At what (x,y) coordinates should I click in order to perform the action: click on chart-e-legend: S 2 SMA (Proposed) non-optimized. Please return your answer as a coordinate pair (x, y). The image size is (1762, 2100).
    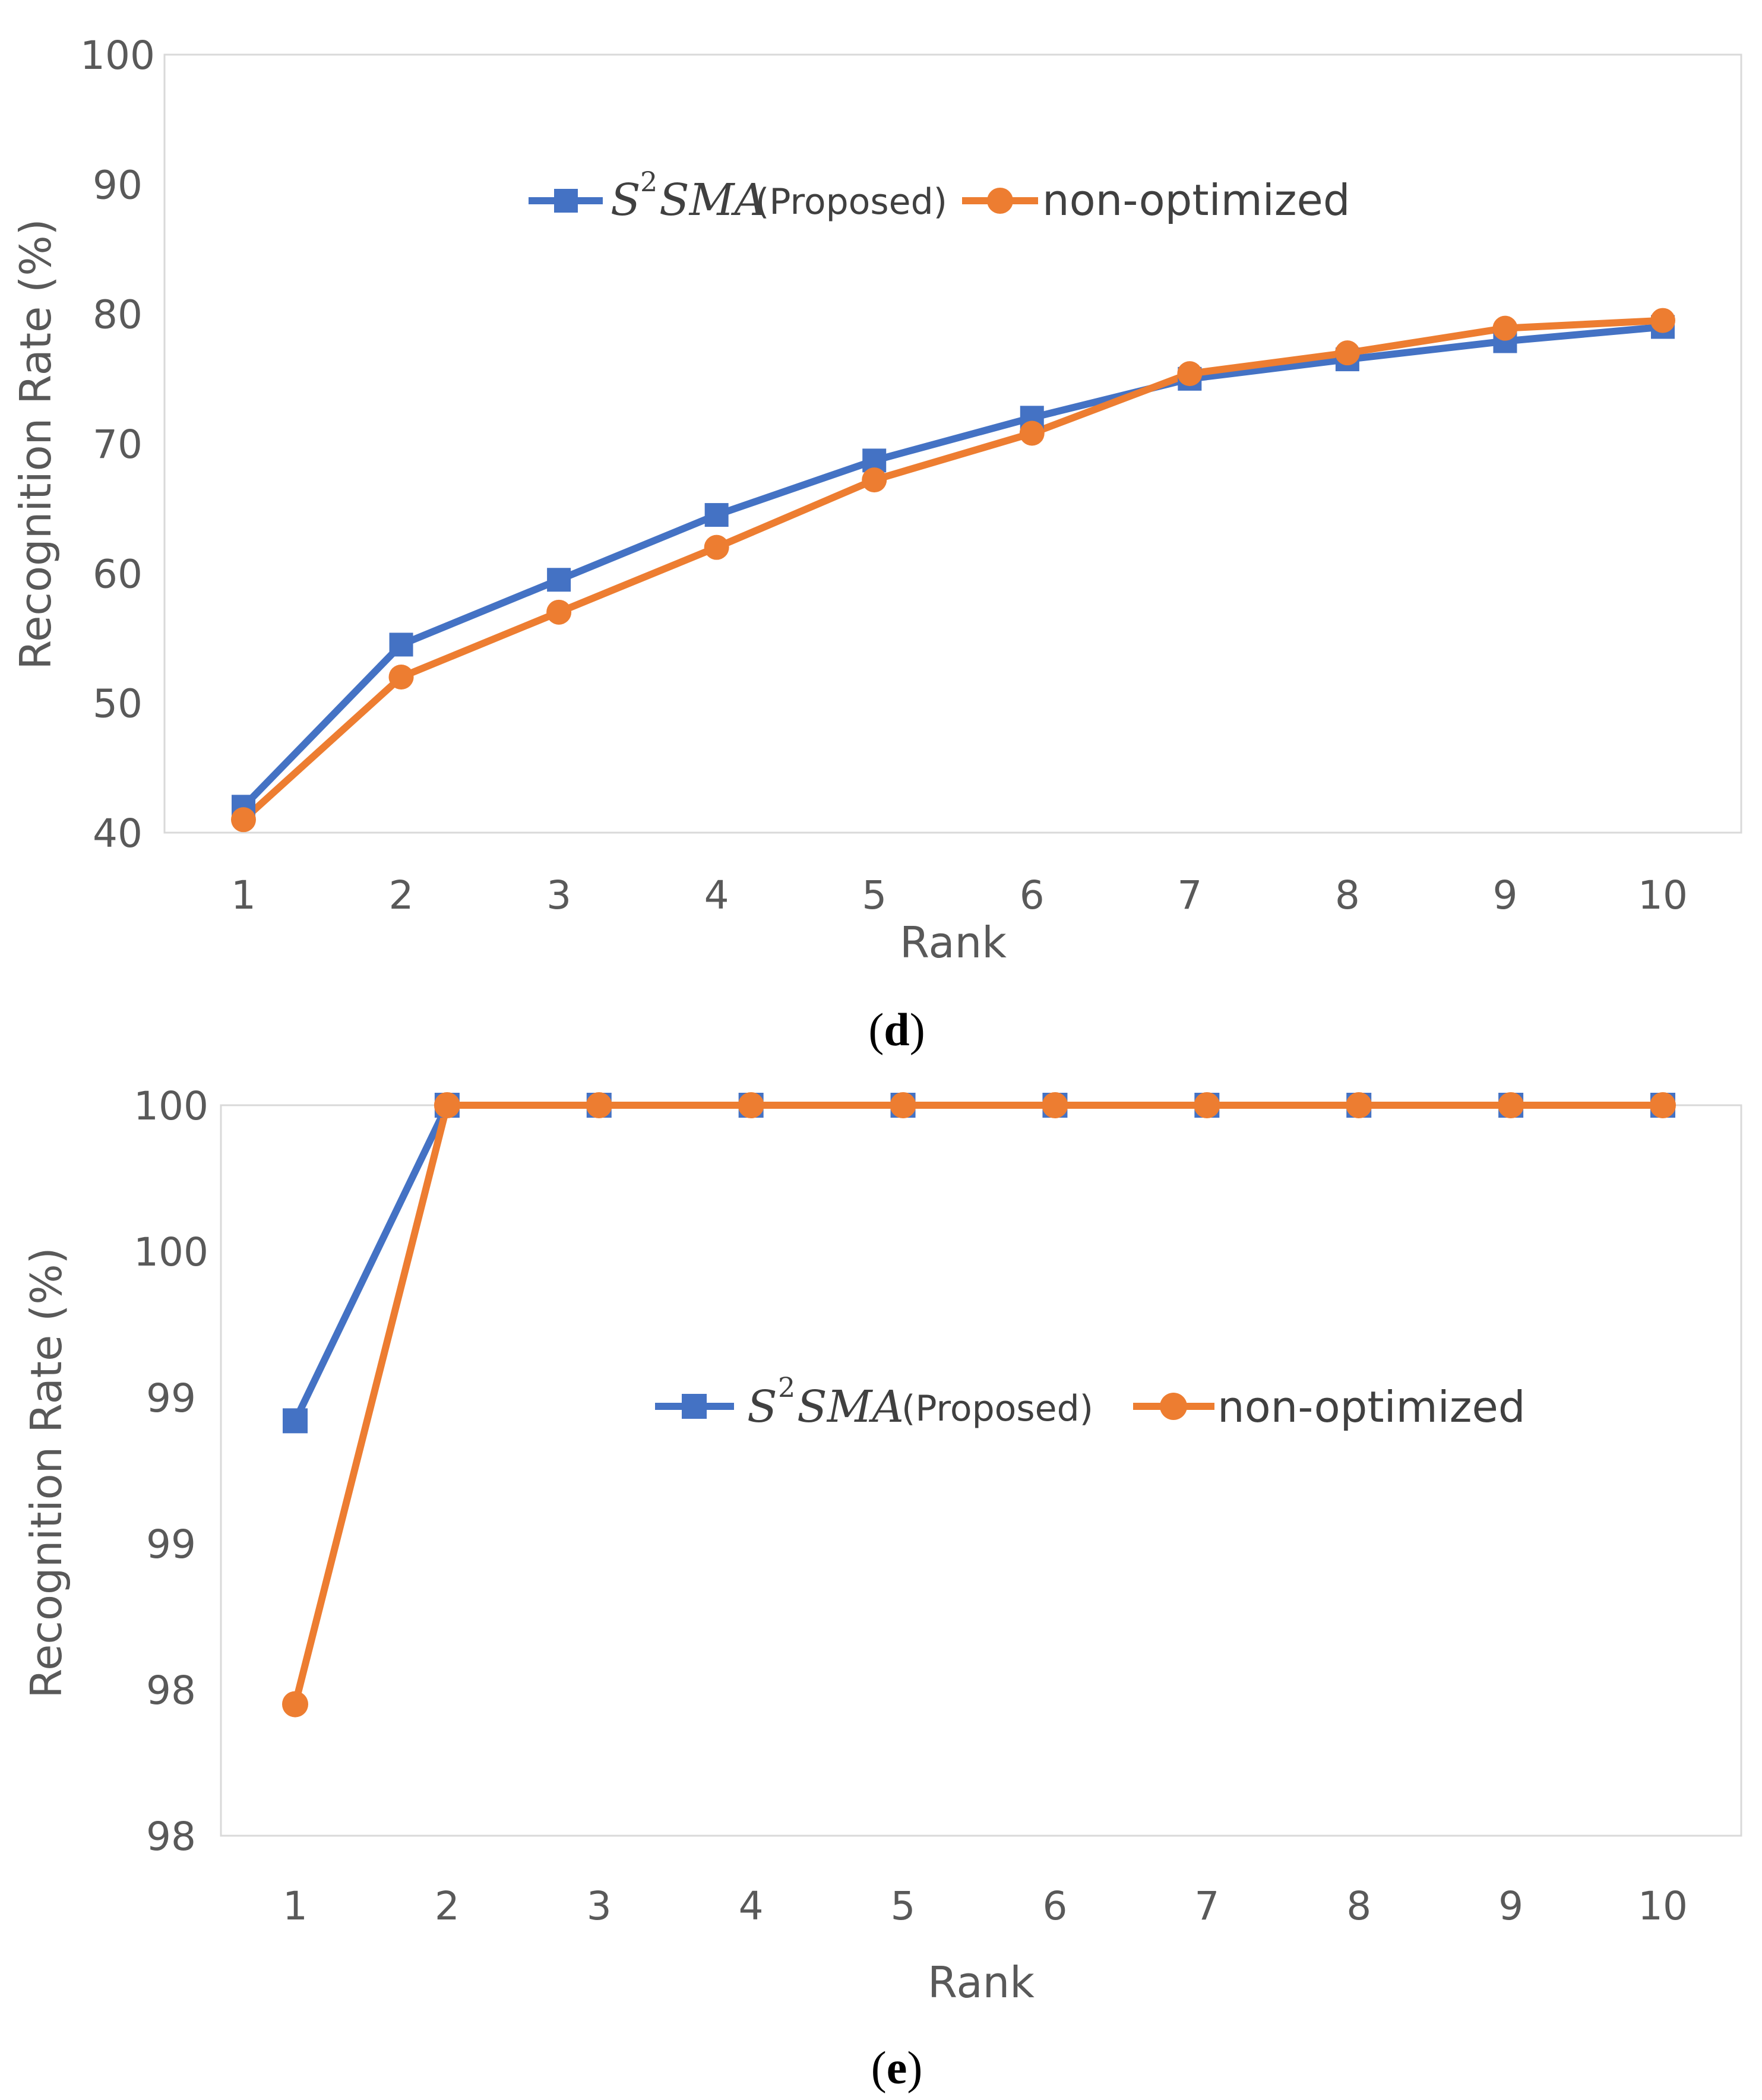
    Looking at the image, I should click on (1090, 1401).